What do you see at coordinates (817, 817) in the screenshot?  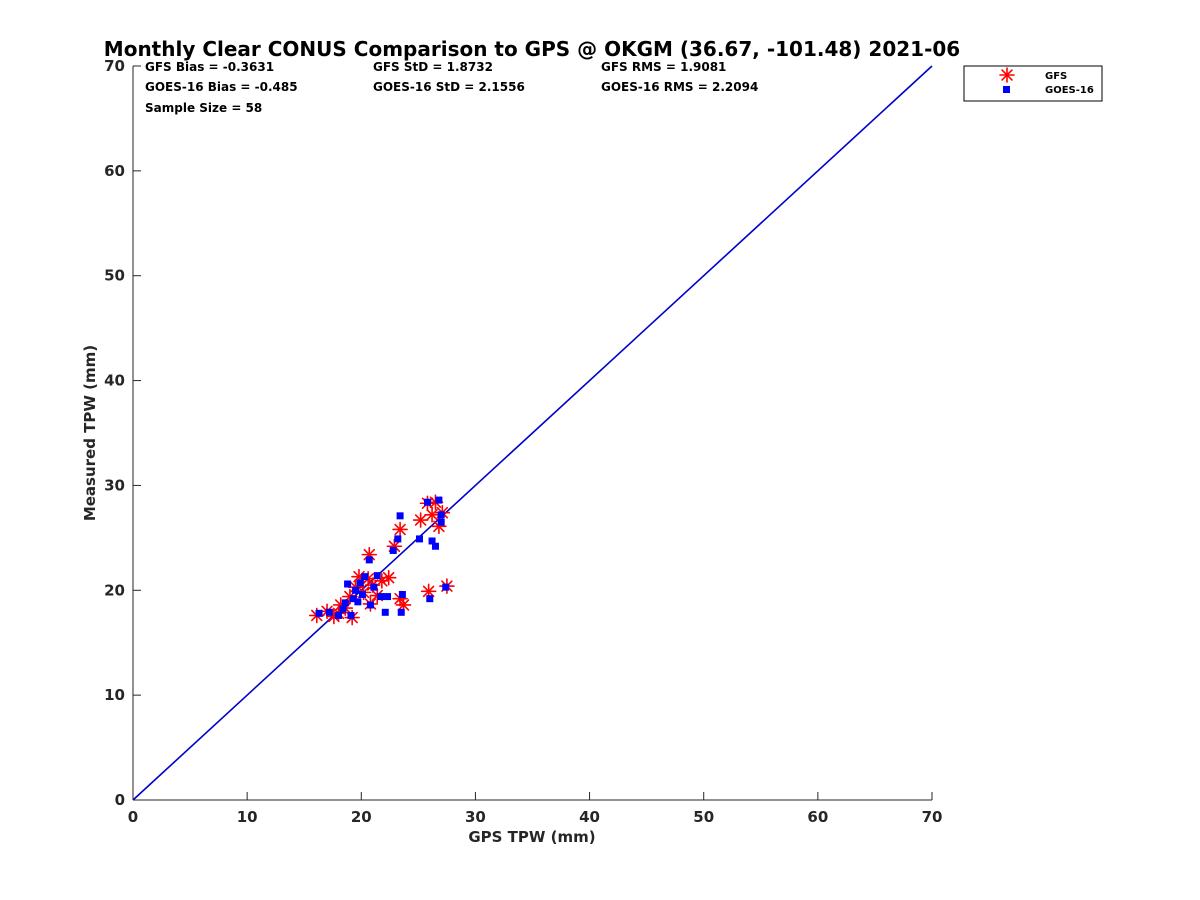 I see `x-tick-label: 60` at bounding box center [817, 817].